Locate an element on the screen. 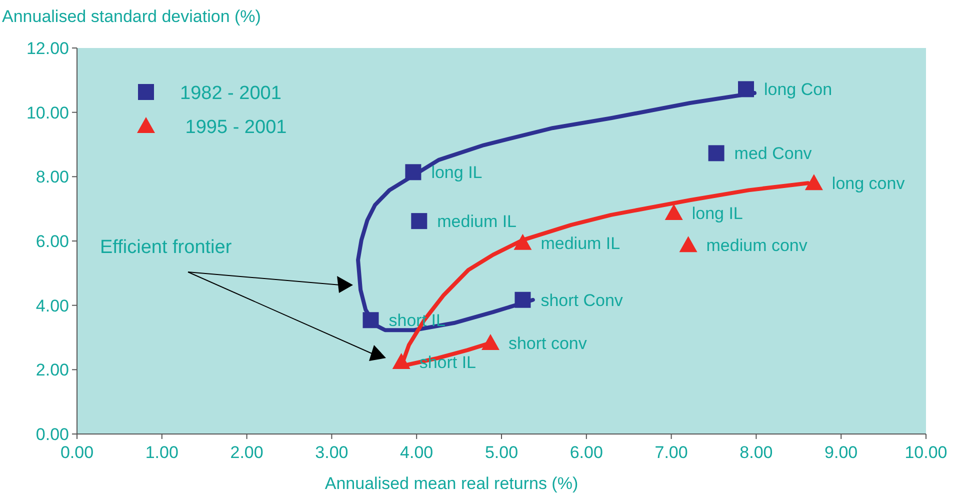 The height and width of the screenshot is (496, 957). annotation: long Con is located at coordinates (798, 90).